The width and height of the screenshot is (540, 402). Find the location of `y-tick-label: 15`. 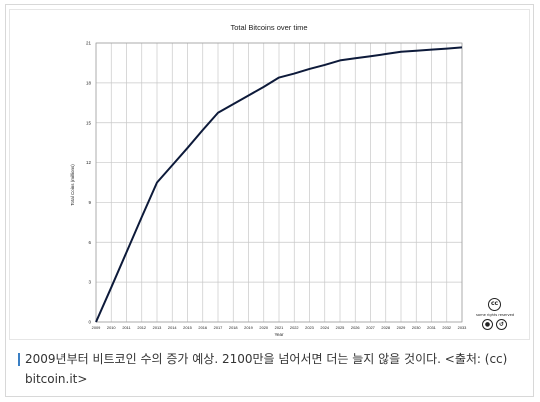

y-tick-label: 15 is located at coordinates (89, 122).